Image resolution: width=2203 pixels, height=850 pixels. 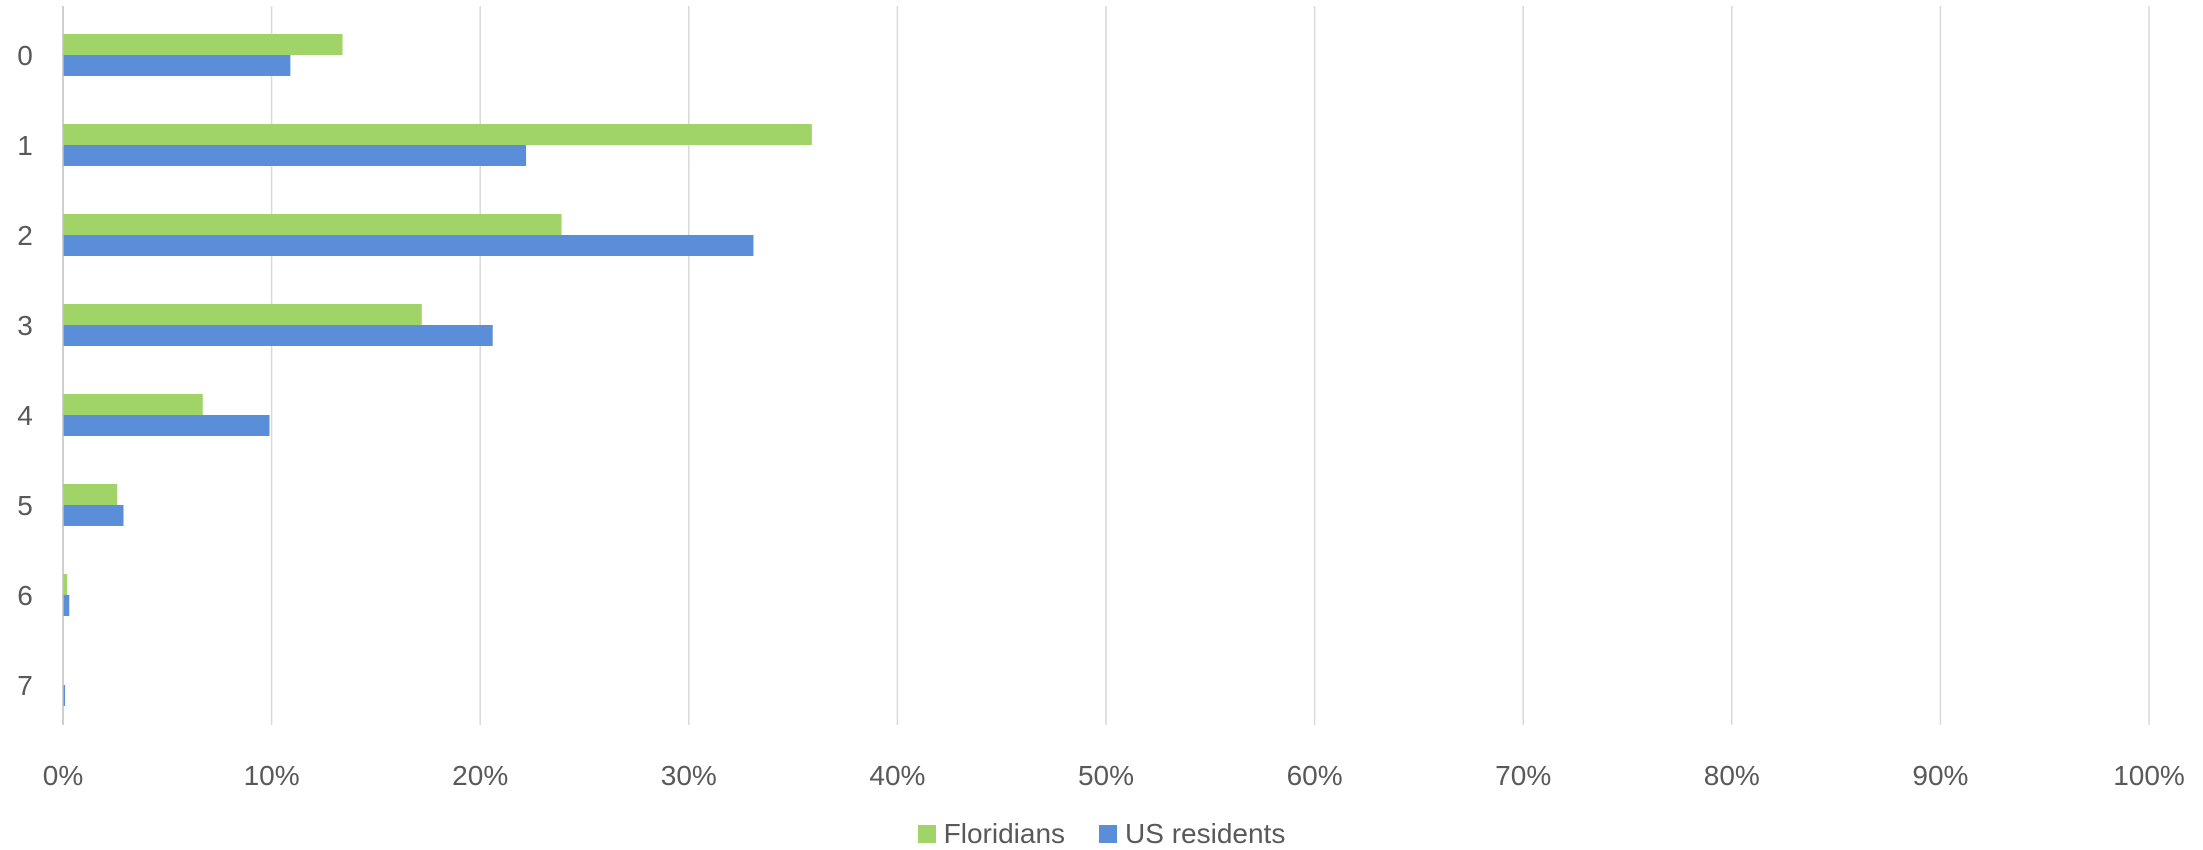 I want to click on x-tick-label: 20%, so click(x=480, y=775).